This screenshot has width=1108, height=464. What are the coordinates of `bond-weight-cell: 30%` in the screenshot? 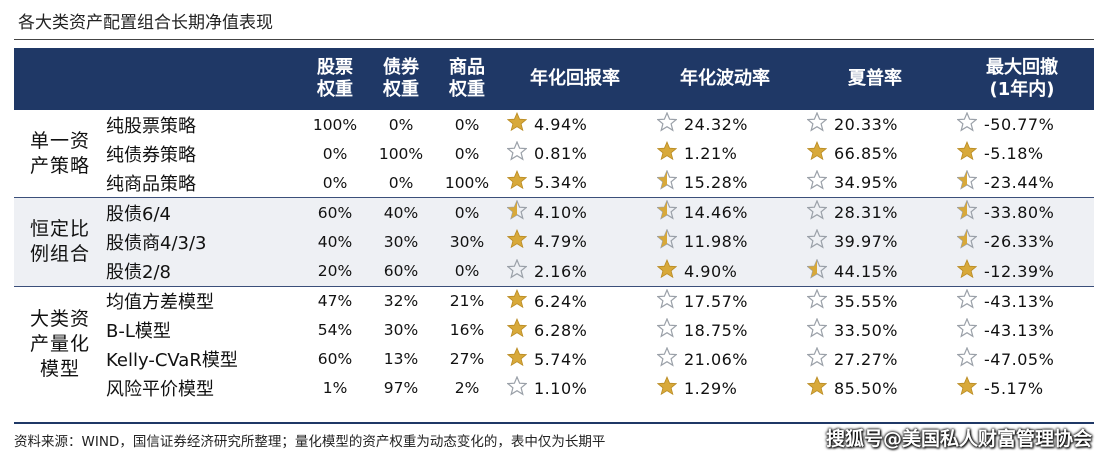 It's located at (401, 330).